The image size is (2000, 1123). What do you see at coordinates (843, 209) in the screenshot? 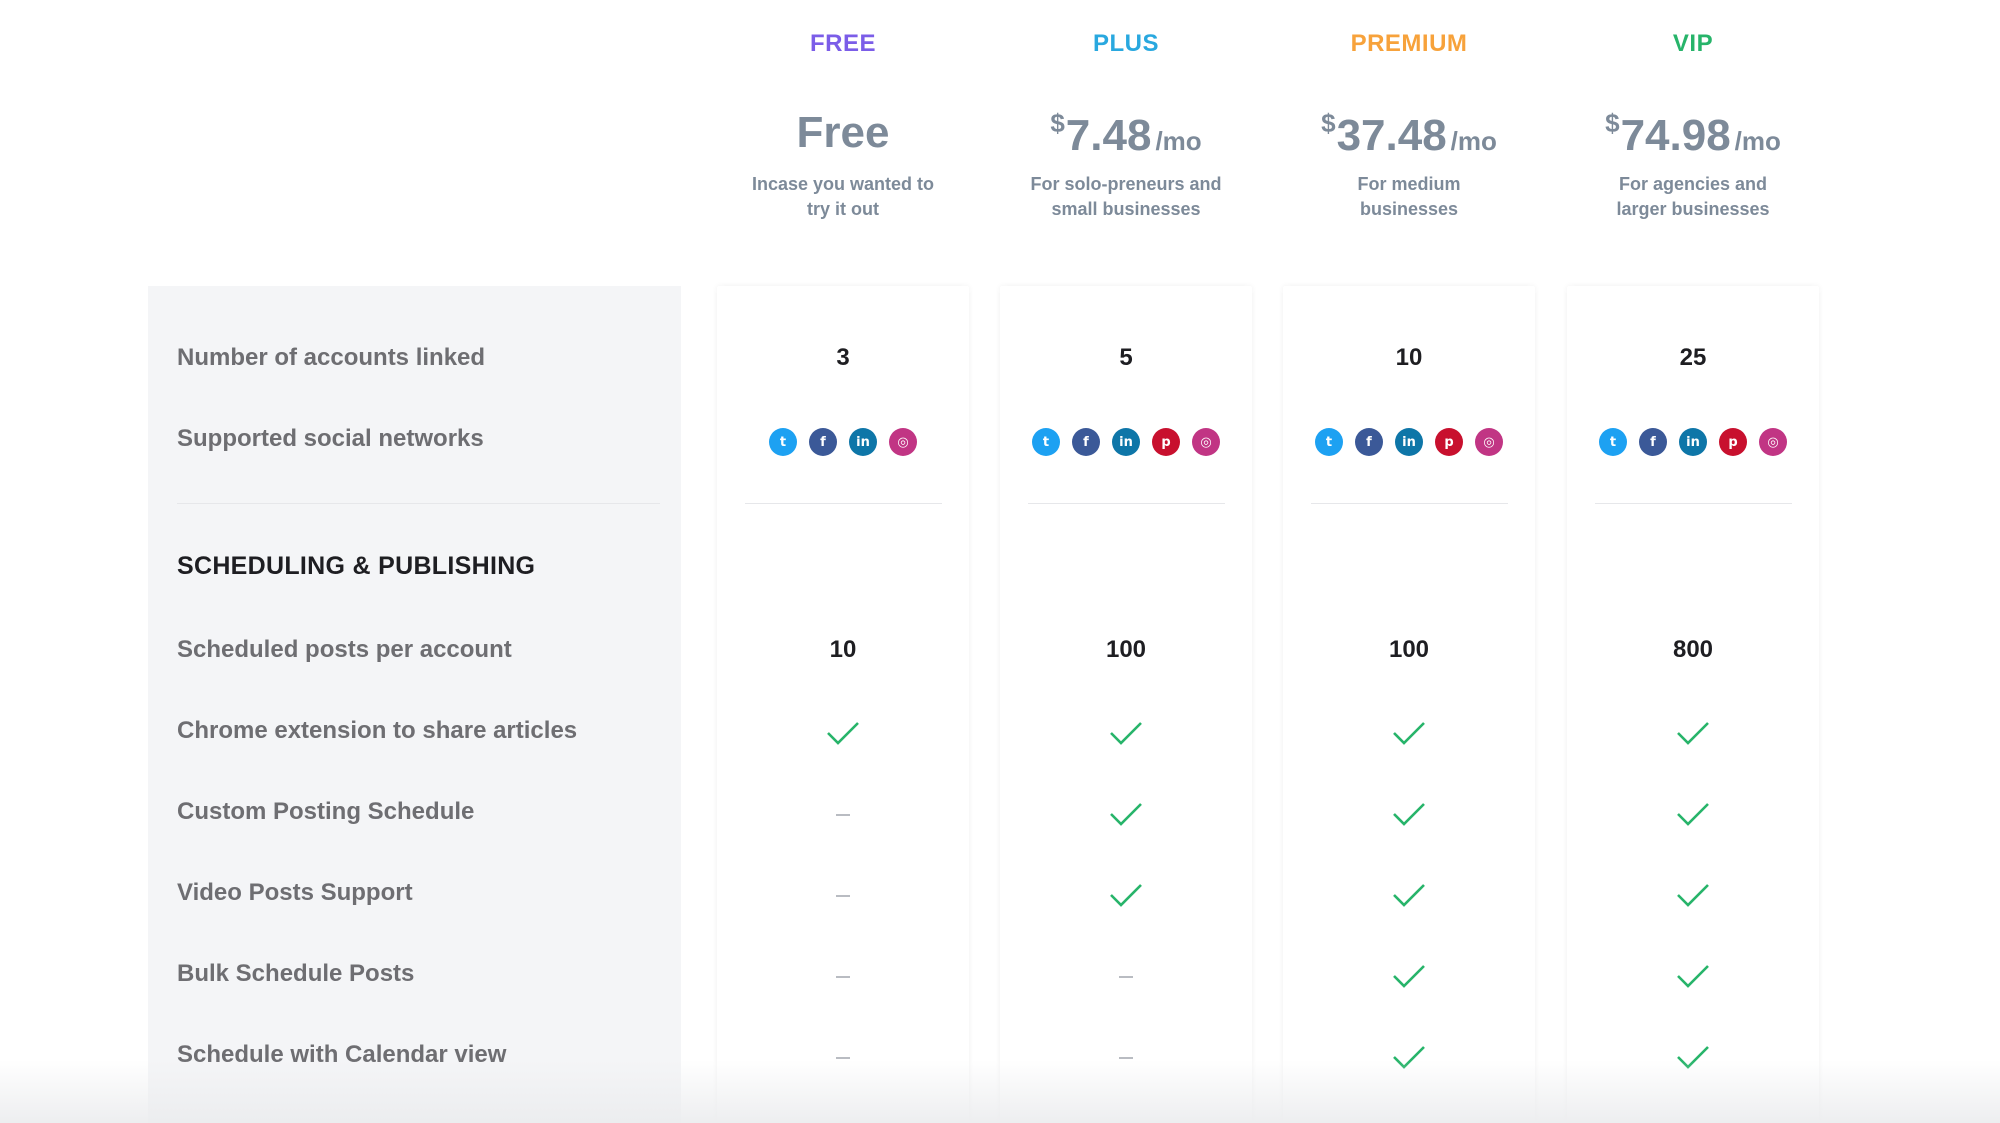
I see `desc-line: try it out` at bounding box center [843, 209].